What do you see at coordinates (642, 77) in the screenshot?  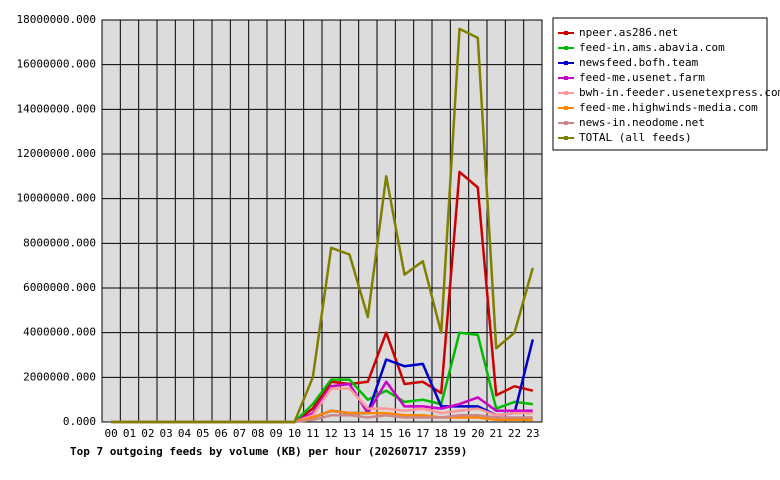 I see `legend-label: feed-me.usenet.farm` at bounding box center [642, 77].